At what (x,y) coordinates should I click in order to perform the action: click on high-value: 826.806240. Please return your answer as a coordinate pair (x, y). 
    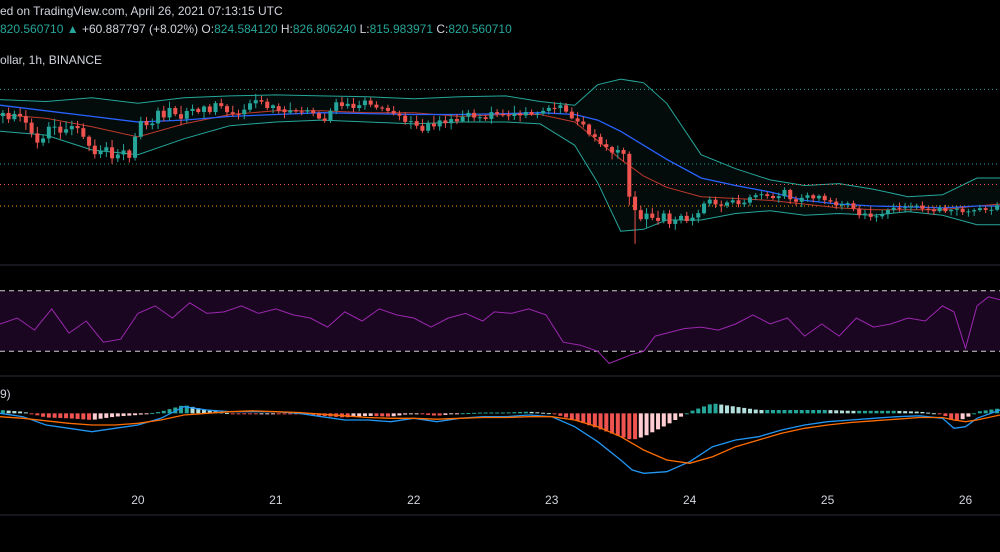
    Looking at the image, I should click on (324, 29).